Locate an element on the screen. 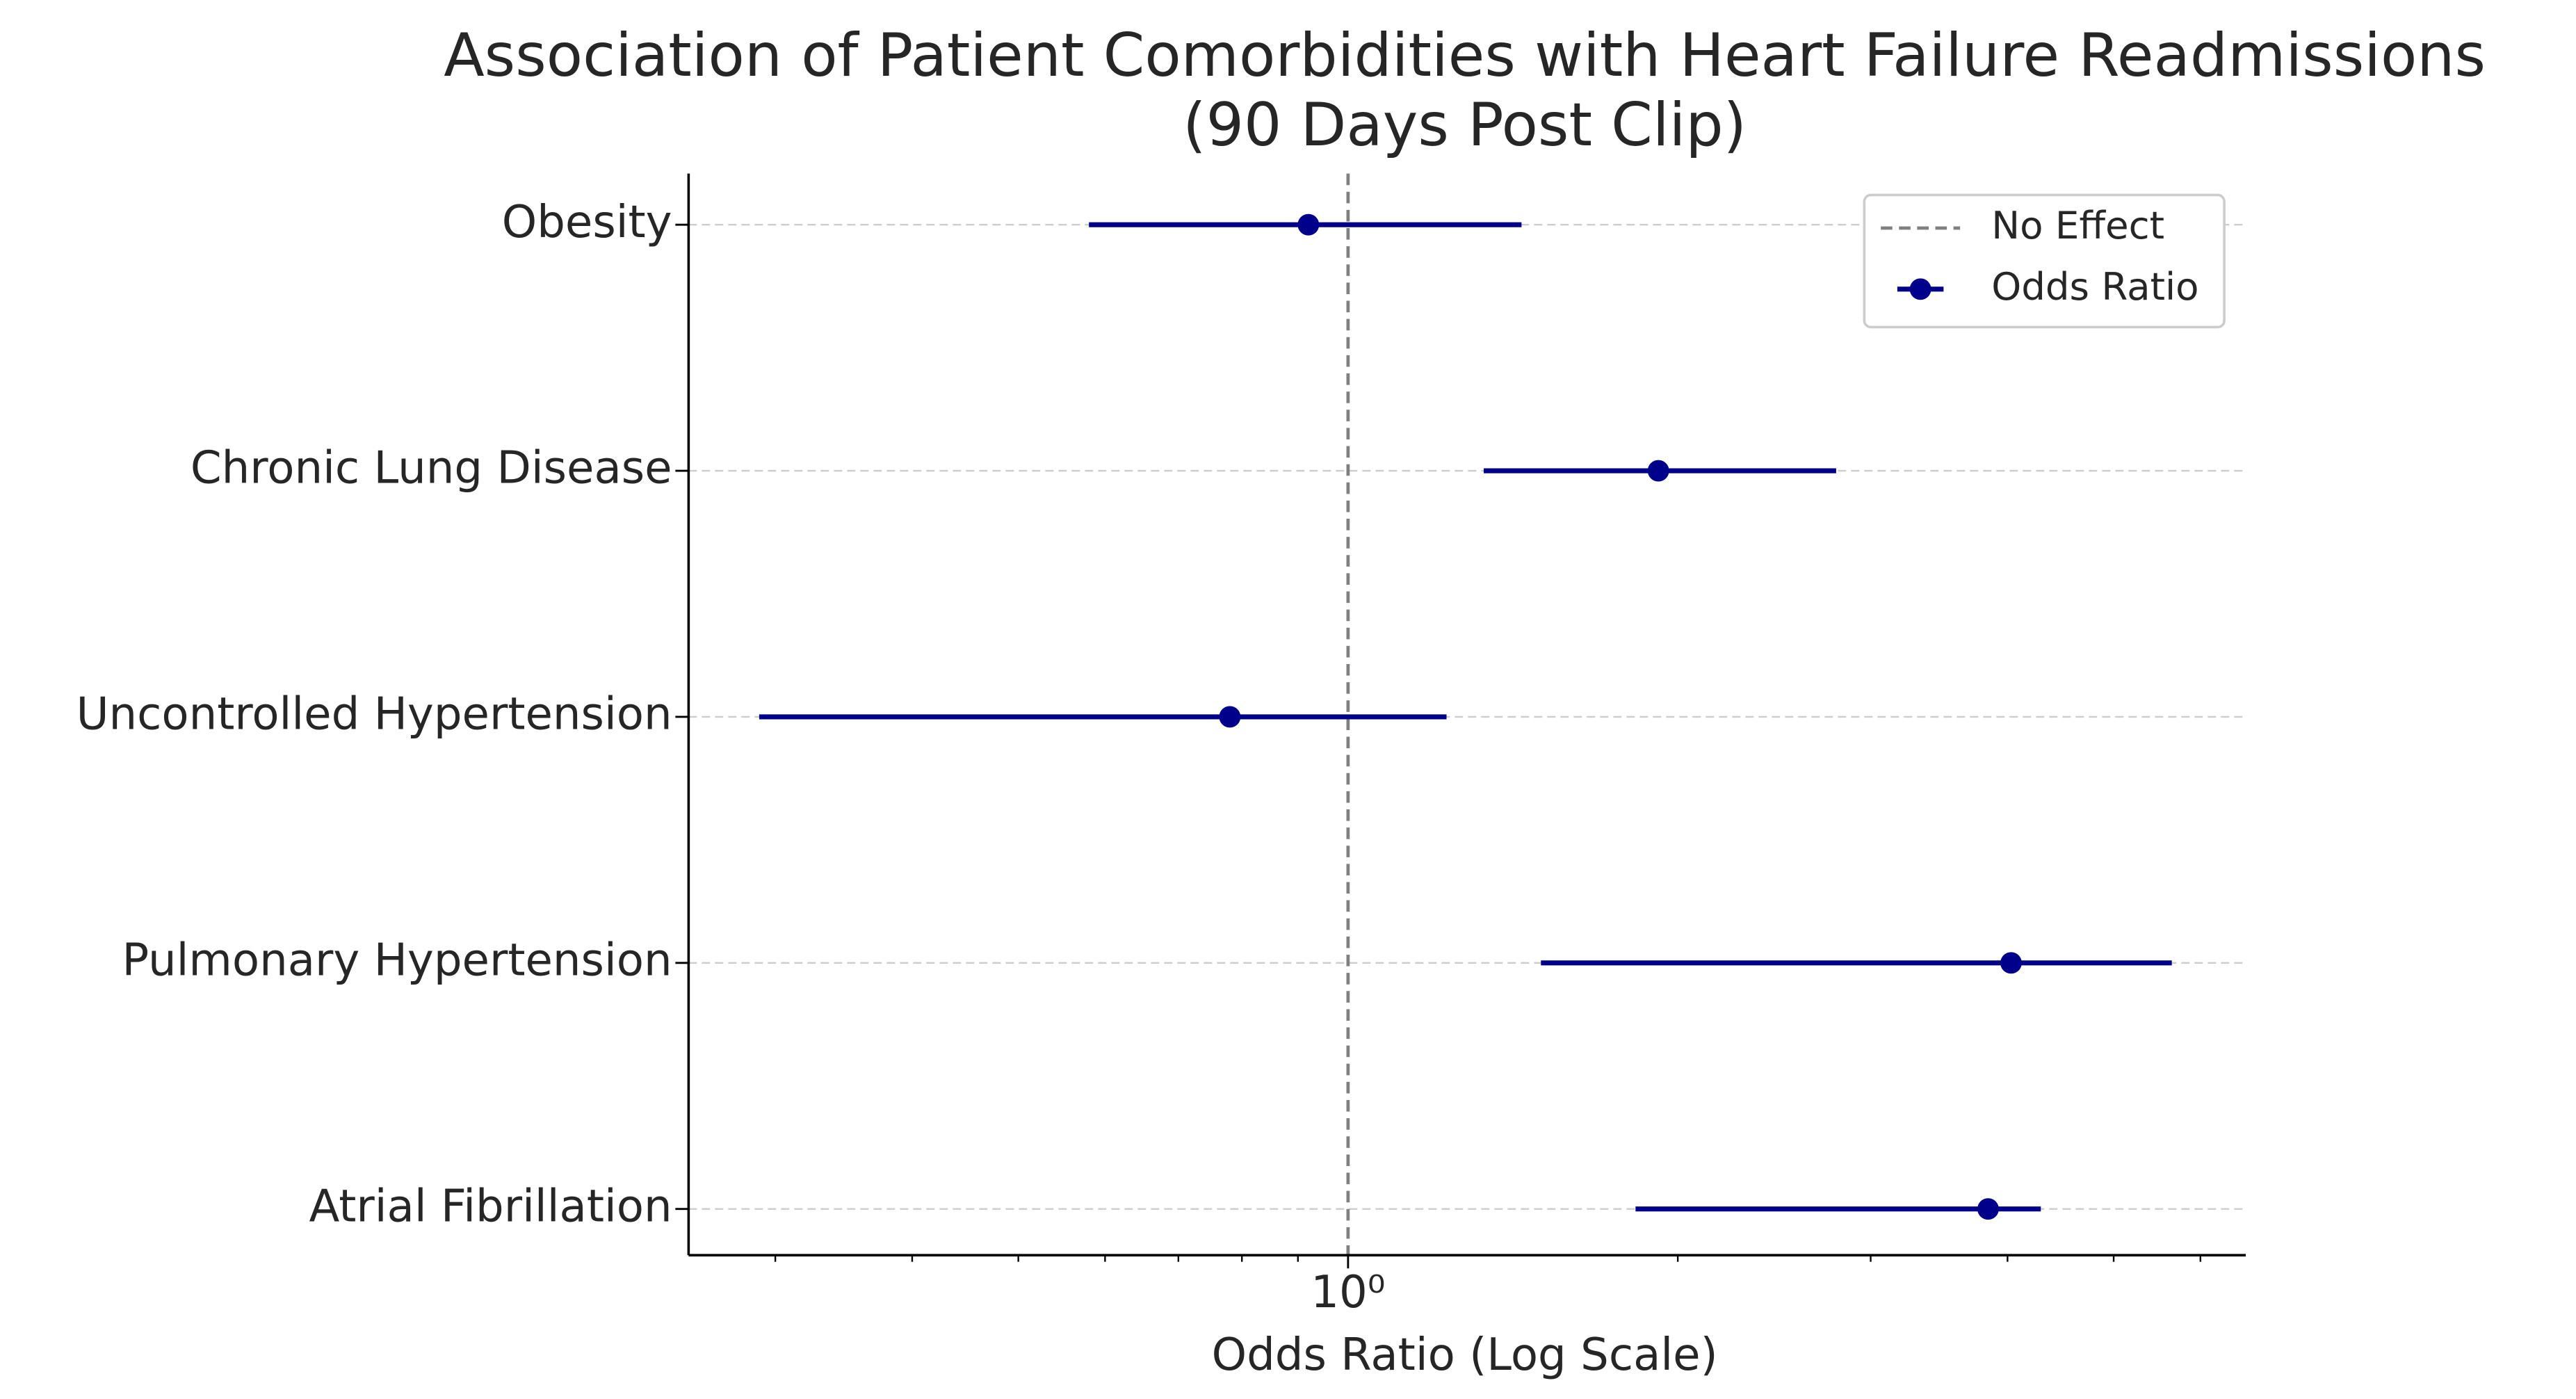 Image resolution: width=2576 pixels, height=1399 pixels. chart-title: (90 Days Post Clip) is located at coordinates (1465, 125).